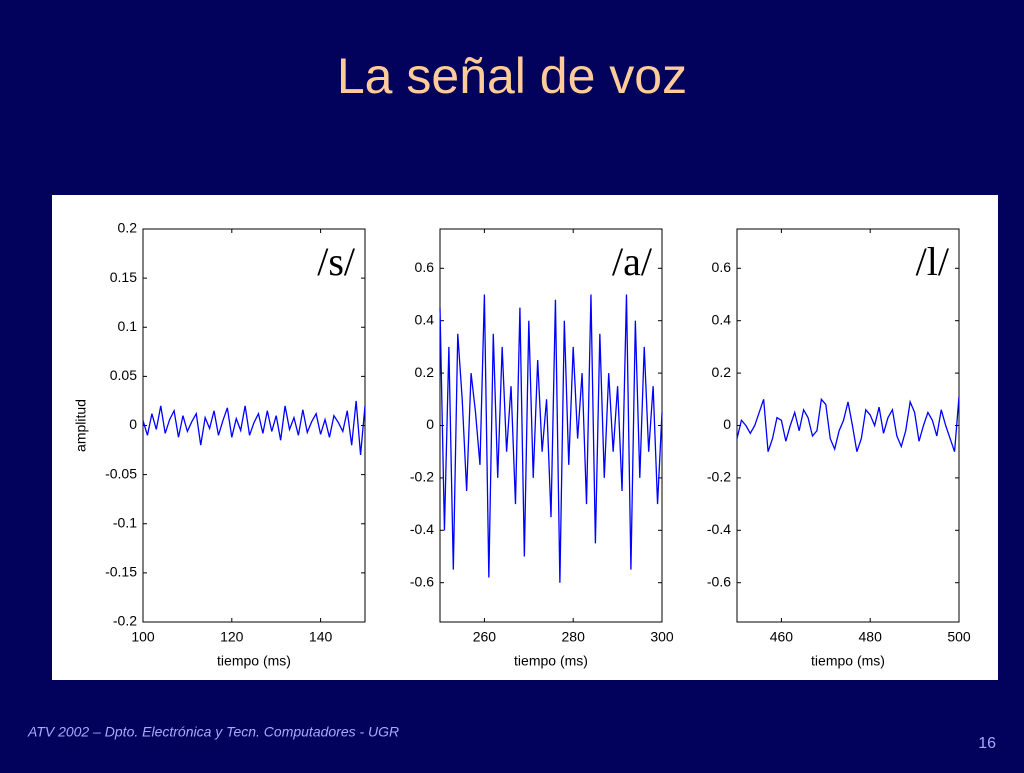 Image resolution: width=1024 pixels, height=773 pixels. What do you see at coordinates (143, 637) in the screenshot?
I see `x-tick-label: 100` at bounding box center [143, 637].